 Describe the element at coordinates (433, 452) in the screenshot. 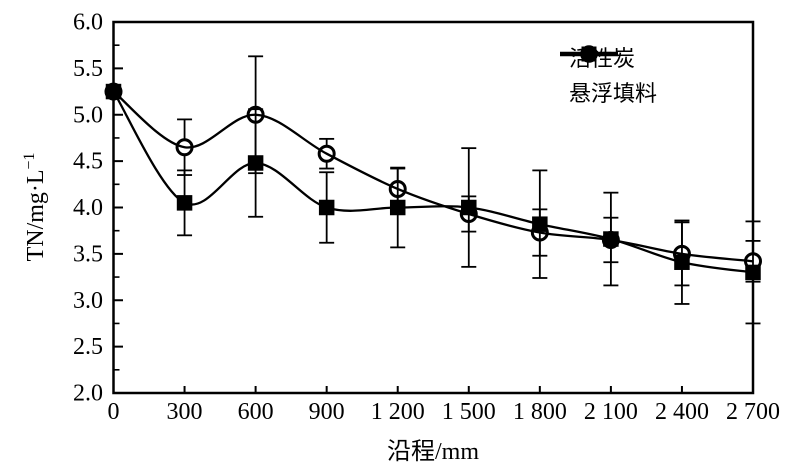

I see `x-axis-label: 沿程/mm` at that location.